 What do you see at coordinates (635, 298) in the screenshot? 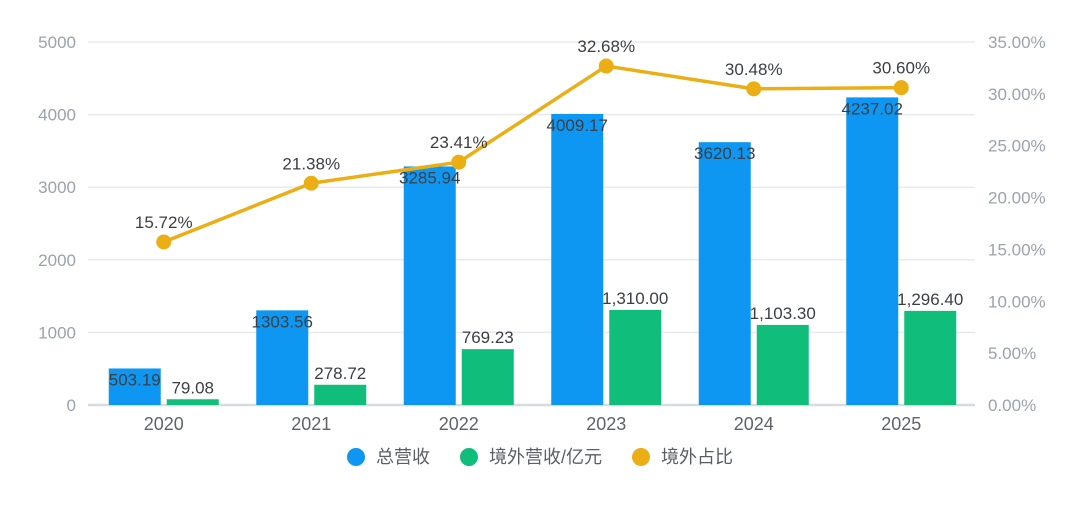
I see `value-label-overseas-revenue: 1,310.00` at bounding box center [635, 298].